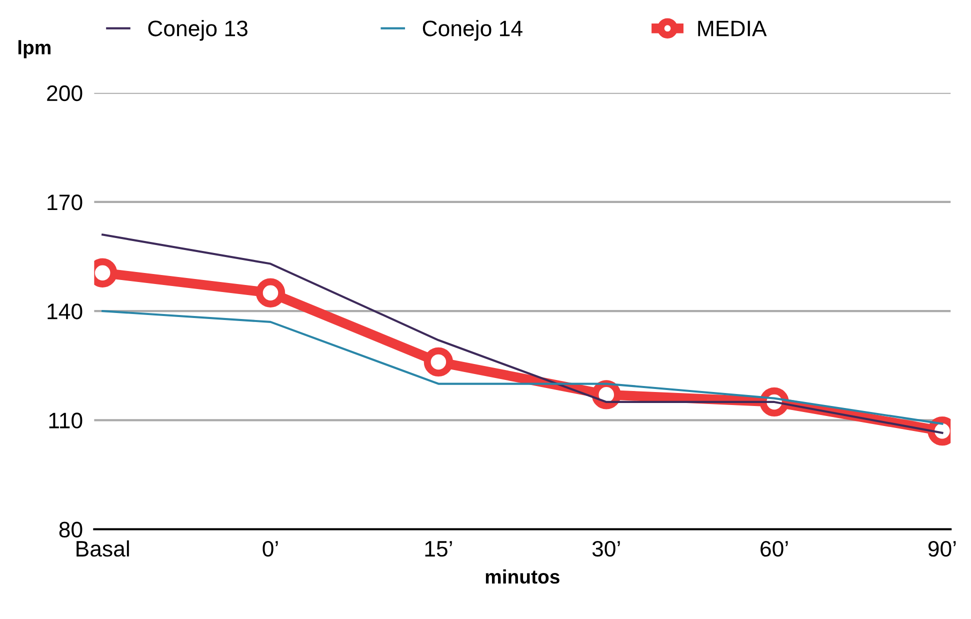  What do you see at coordinates (64, 93) in the screenshot?
I see `y-tick-label: 200` at bounding box center [64, 93].